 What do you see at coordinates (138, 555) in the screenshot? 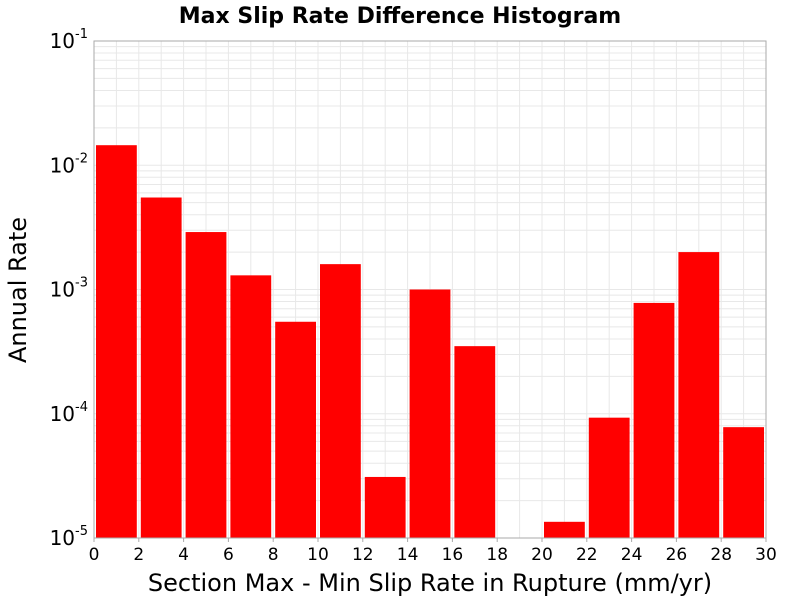
I see `x-tick-label: 2` at bounding box center [138, 555].